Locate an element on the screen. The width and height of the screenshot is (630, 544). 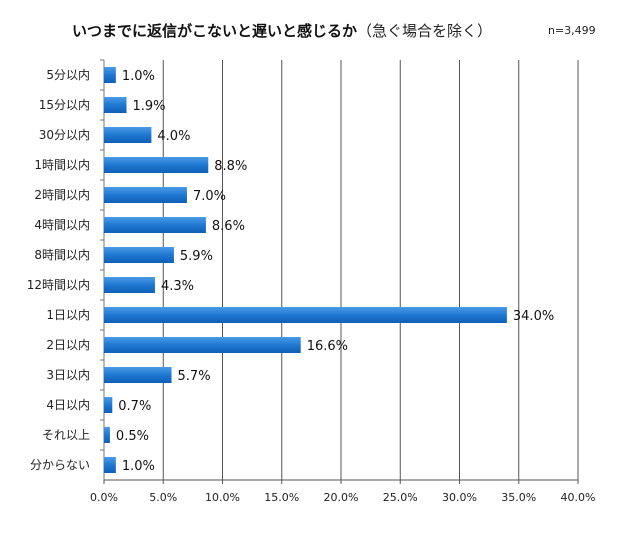
x-tick-label: 30.0% is located at coordinates (459, 497).